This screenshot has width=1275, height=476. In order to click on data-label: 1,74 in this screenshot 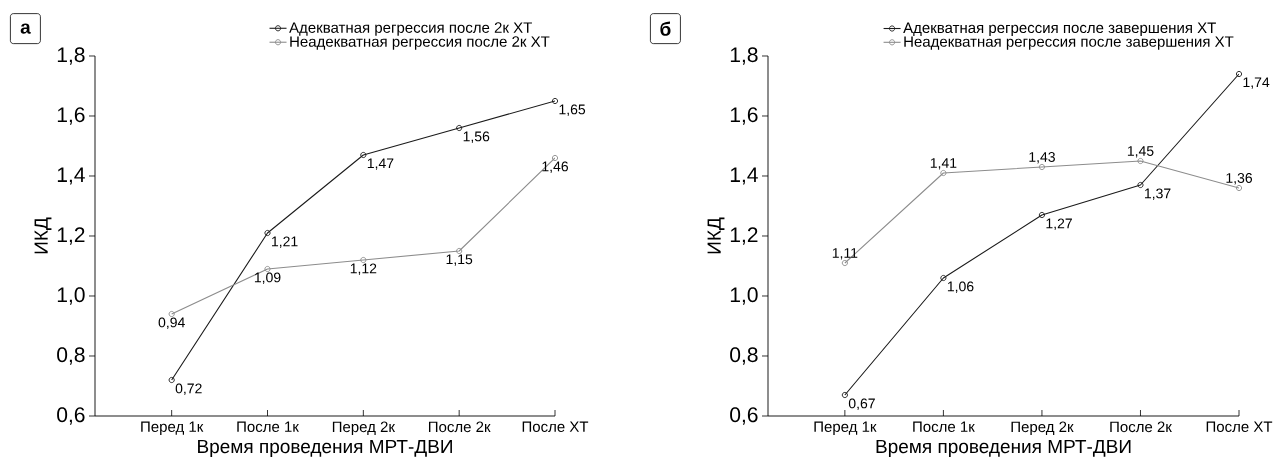, I will do `click(1256, 83)`.